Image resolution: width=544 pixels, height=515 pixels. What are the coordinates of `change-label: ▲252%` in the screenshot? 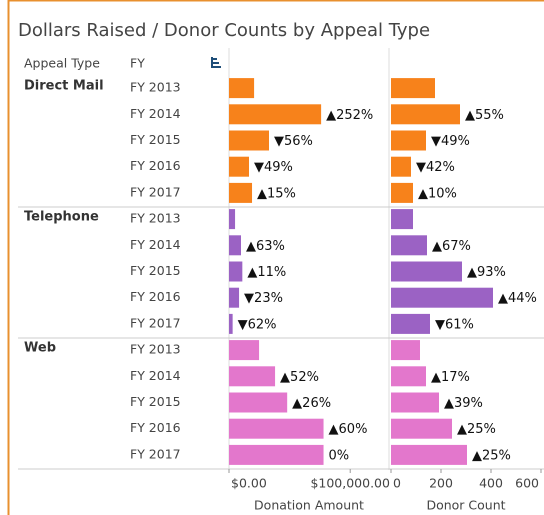 It's located at (349, 115).